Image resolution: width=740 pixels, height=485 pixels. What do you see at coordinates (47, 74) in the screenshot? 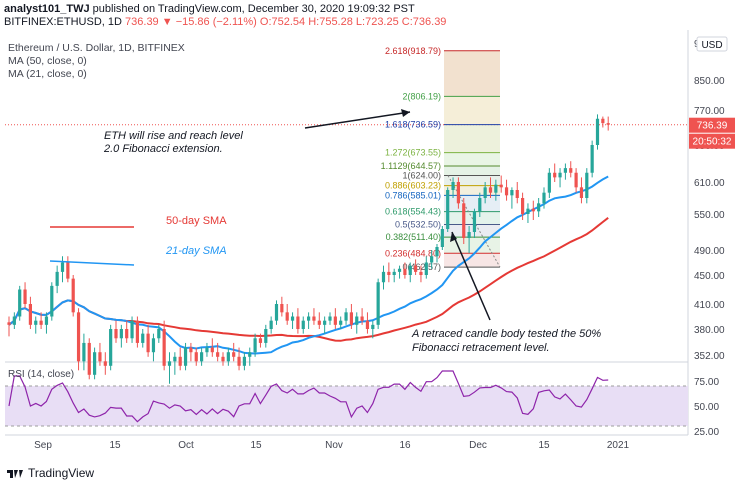
I see `legend-ma21: MA (21, close, 0)` at bounding box center [47, 74].